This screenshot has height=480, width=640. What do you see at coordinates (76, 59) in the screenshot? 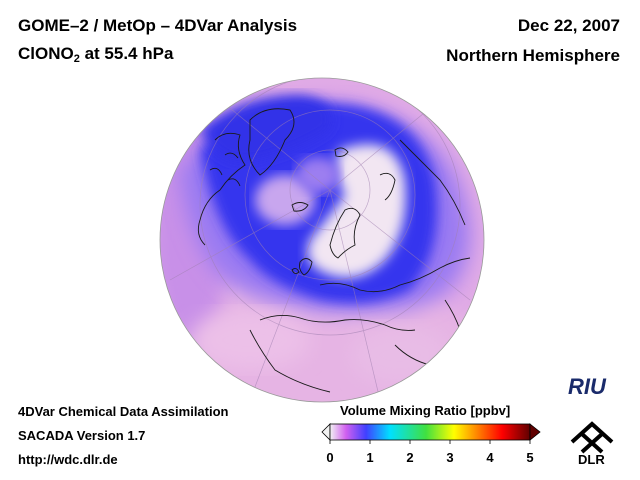
I see `species-subscript: 2` at bounding box center [76, 59].